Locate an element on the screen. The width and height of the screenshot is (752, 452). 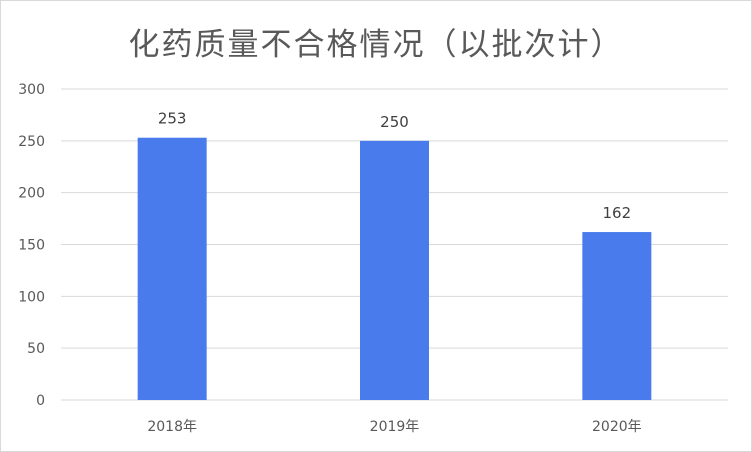
x-axis-tick-labels: 2018年 2019年 2020年 is located at coordinates (394, 427).